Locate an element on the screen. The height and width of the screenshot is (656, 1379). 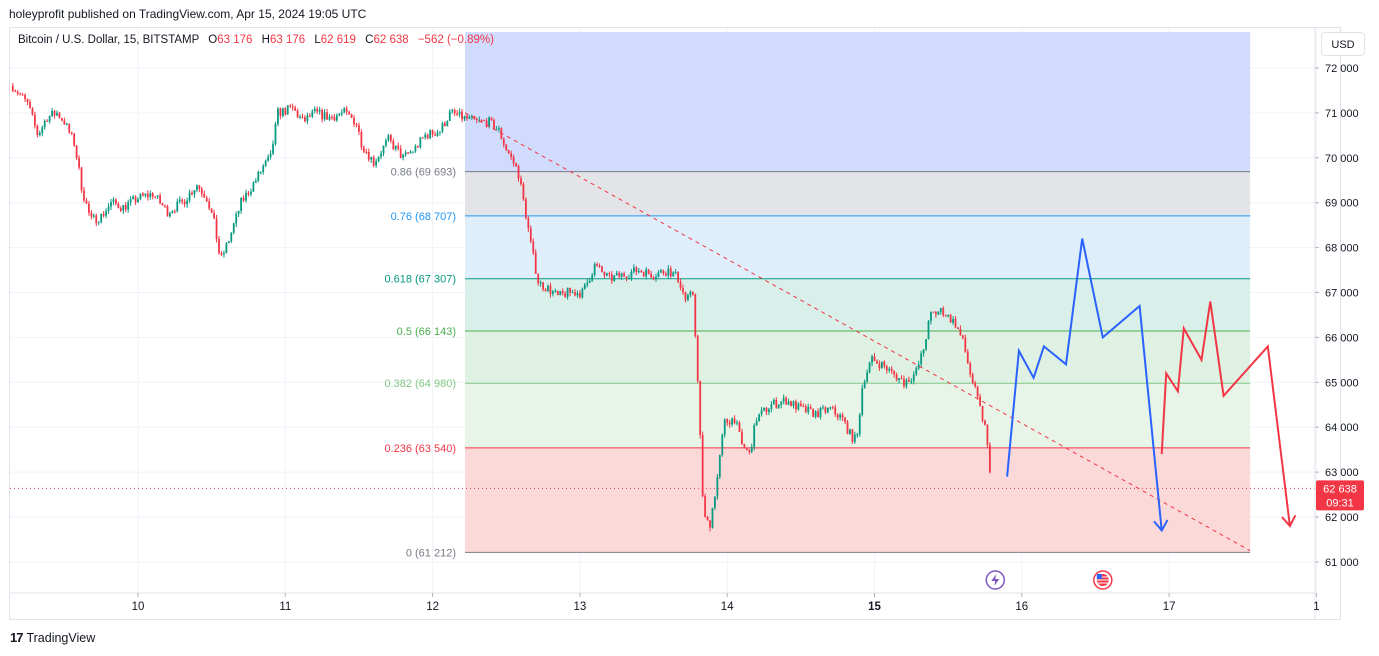
tradingview-brand: TradingView is located at coordinates (61, 637).